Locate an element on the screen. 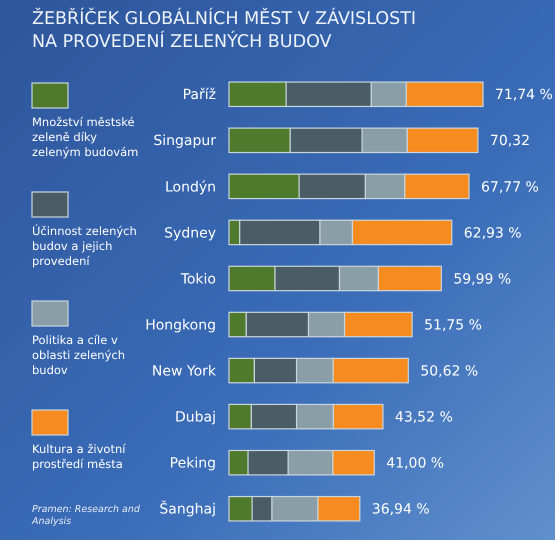 Image resolution: width=555 pixels, height=540 pixels. legend-label: Kultura a životní prostředí města is located at coordinates (79, 456).